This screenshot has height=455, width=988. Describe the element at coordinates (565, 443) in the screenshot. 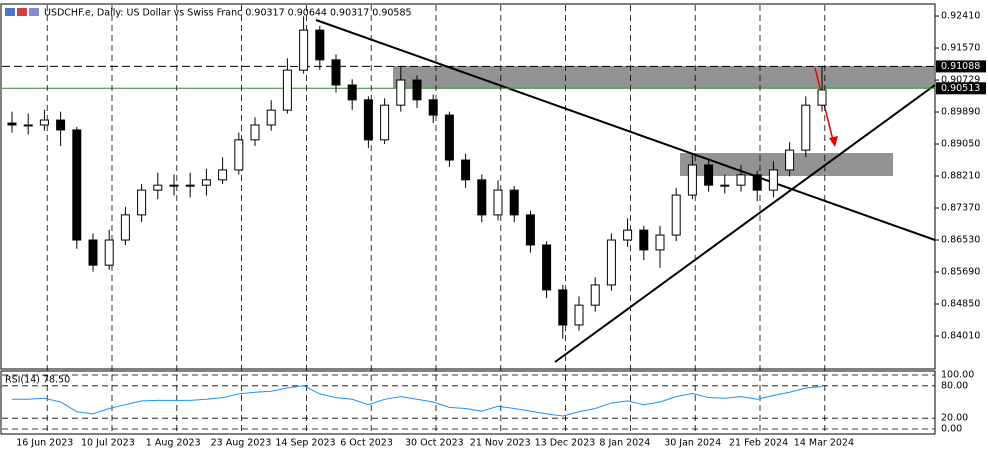

I see `x-tick-label: 13 Dec 2023` at that location.